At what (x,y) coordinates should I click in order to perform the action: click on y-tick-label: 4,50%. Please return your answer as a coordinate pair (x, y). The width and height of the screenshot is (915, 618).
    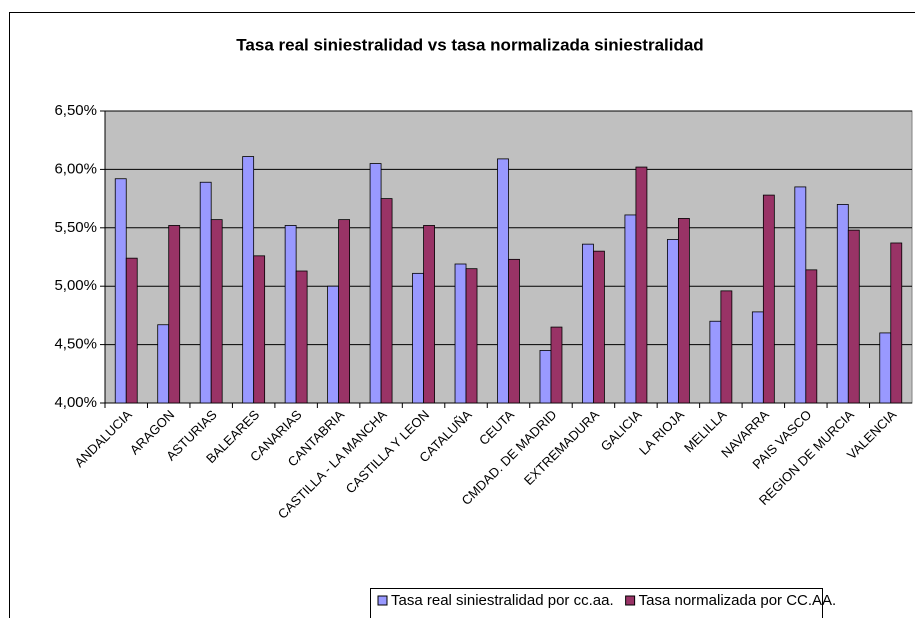
    Looking at the image, I should click on (75, 344).